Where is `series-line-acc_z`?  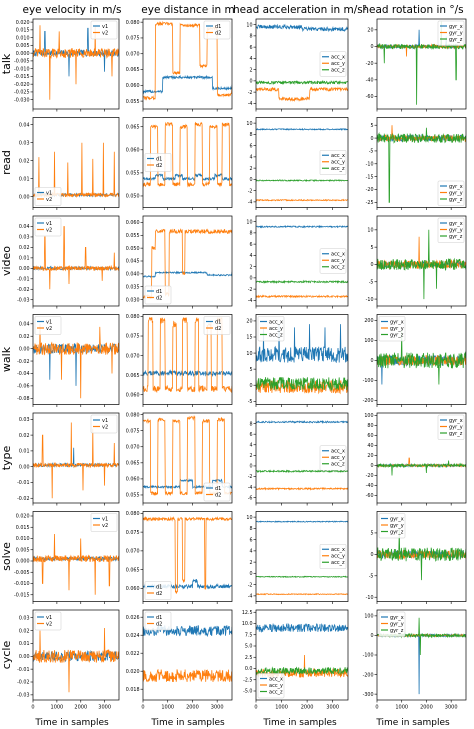 series-line-acc_z is located at coordinates (302, 384).